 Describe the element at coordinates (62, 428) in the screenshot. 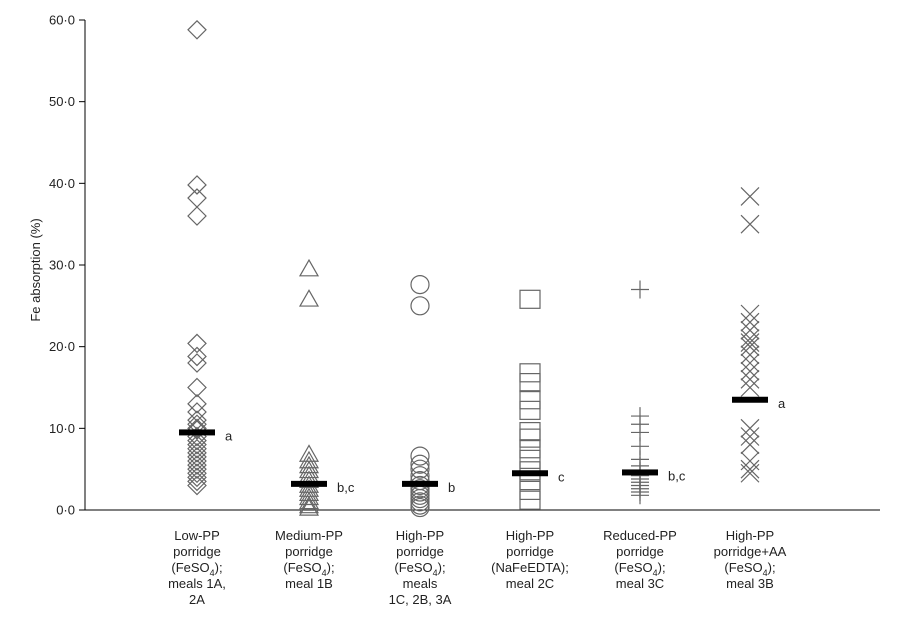

I see `y-tick-label: 10·0` at that location.